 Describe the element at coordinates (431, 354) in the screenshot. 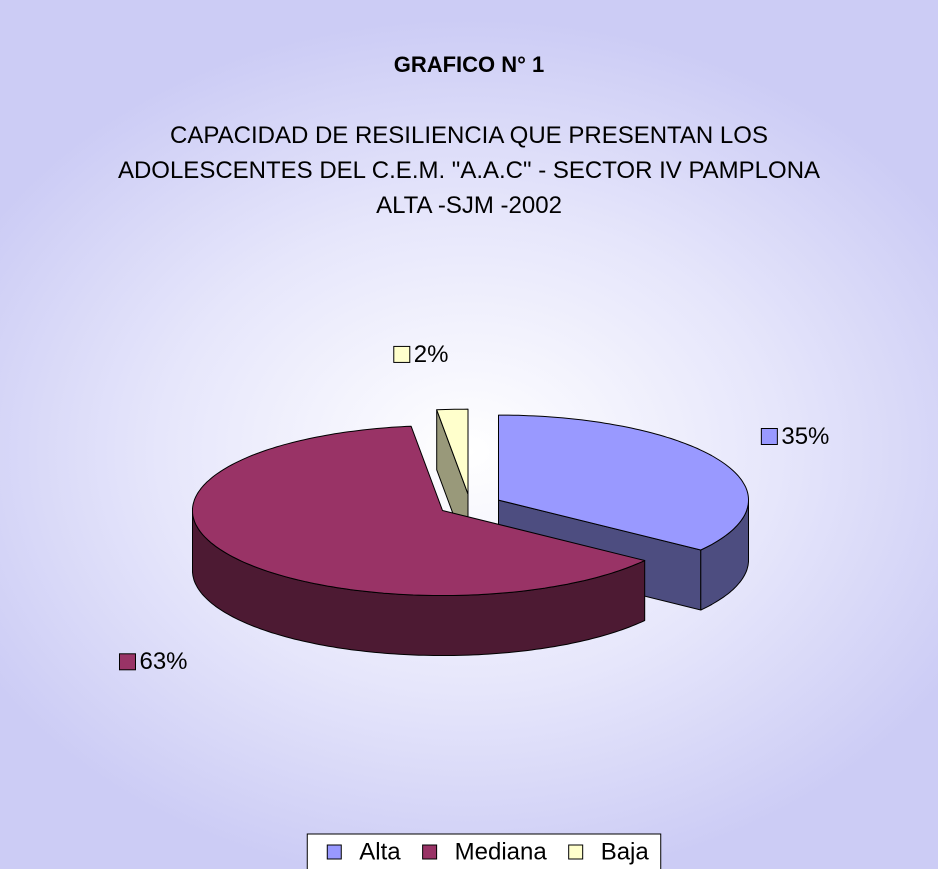

I see `value-label: 2%` at that location.